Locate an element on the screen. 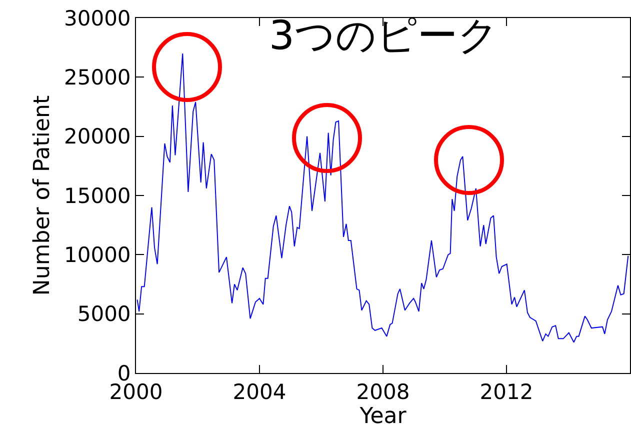 This screenshot has width=631, height=432. x-tick-label: 2012 is located at coordinates (507, 392).